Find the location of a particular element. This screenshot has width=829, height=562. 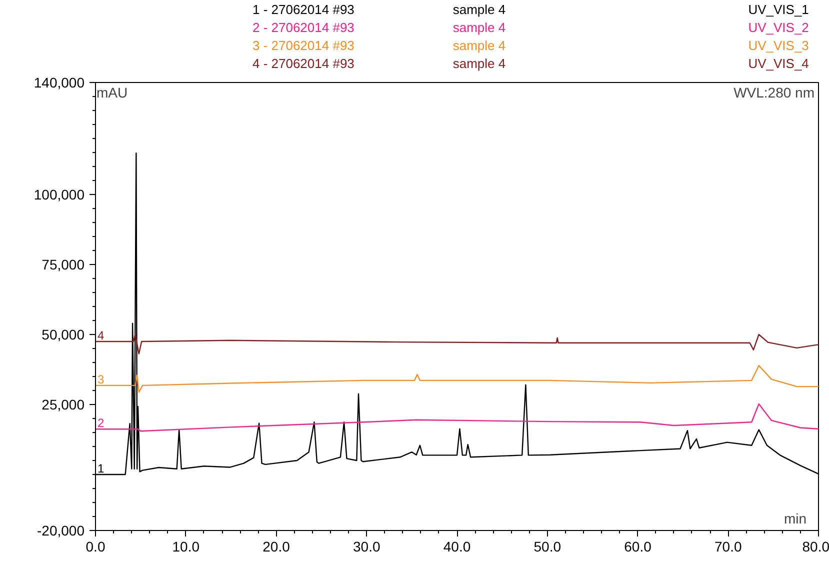

y-tick-label: 140,000 is located at coordinates (59, 82).